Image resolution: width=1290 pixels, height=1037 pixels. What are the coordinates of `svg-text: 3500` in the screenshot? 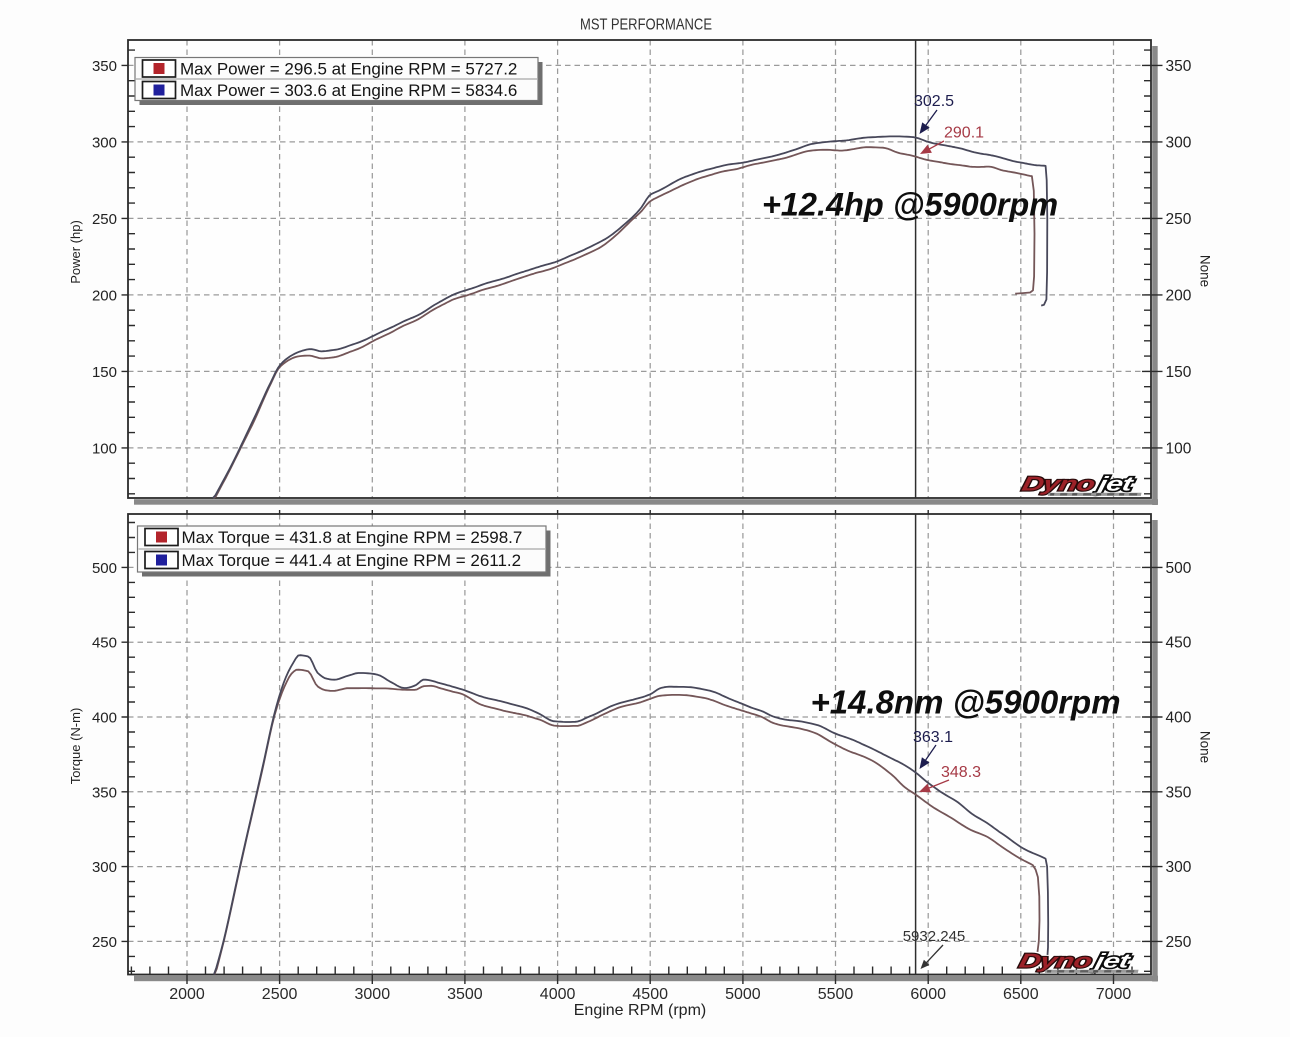 It's located at (465, 994).